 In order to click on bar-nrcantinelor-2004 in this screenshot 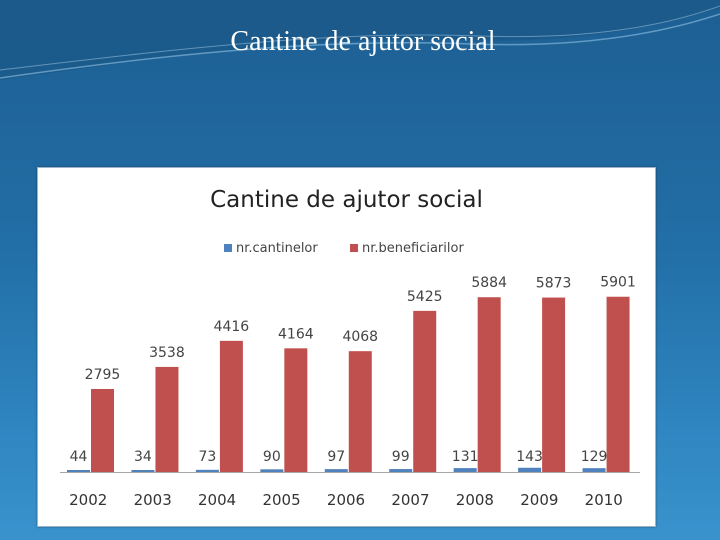, I will do `click(207, 470)`.